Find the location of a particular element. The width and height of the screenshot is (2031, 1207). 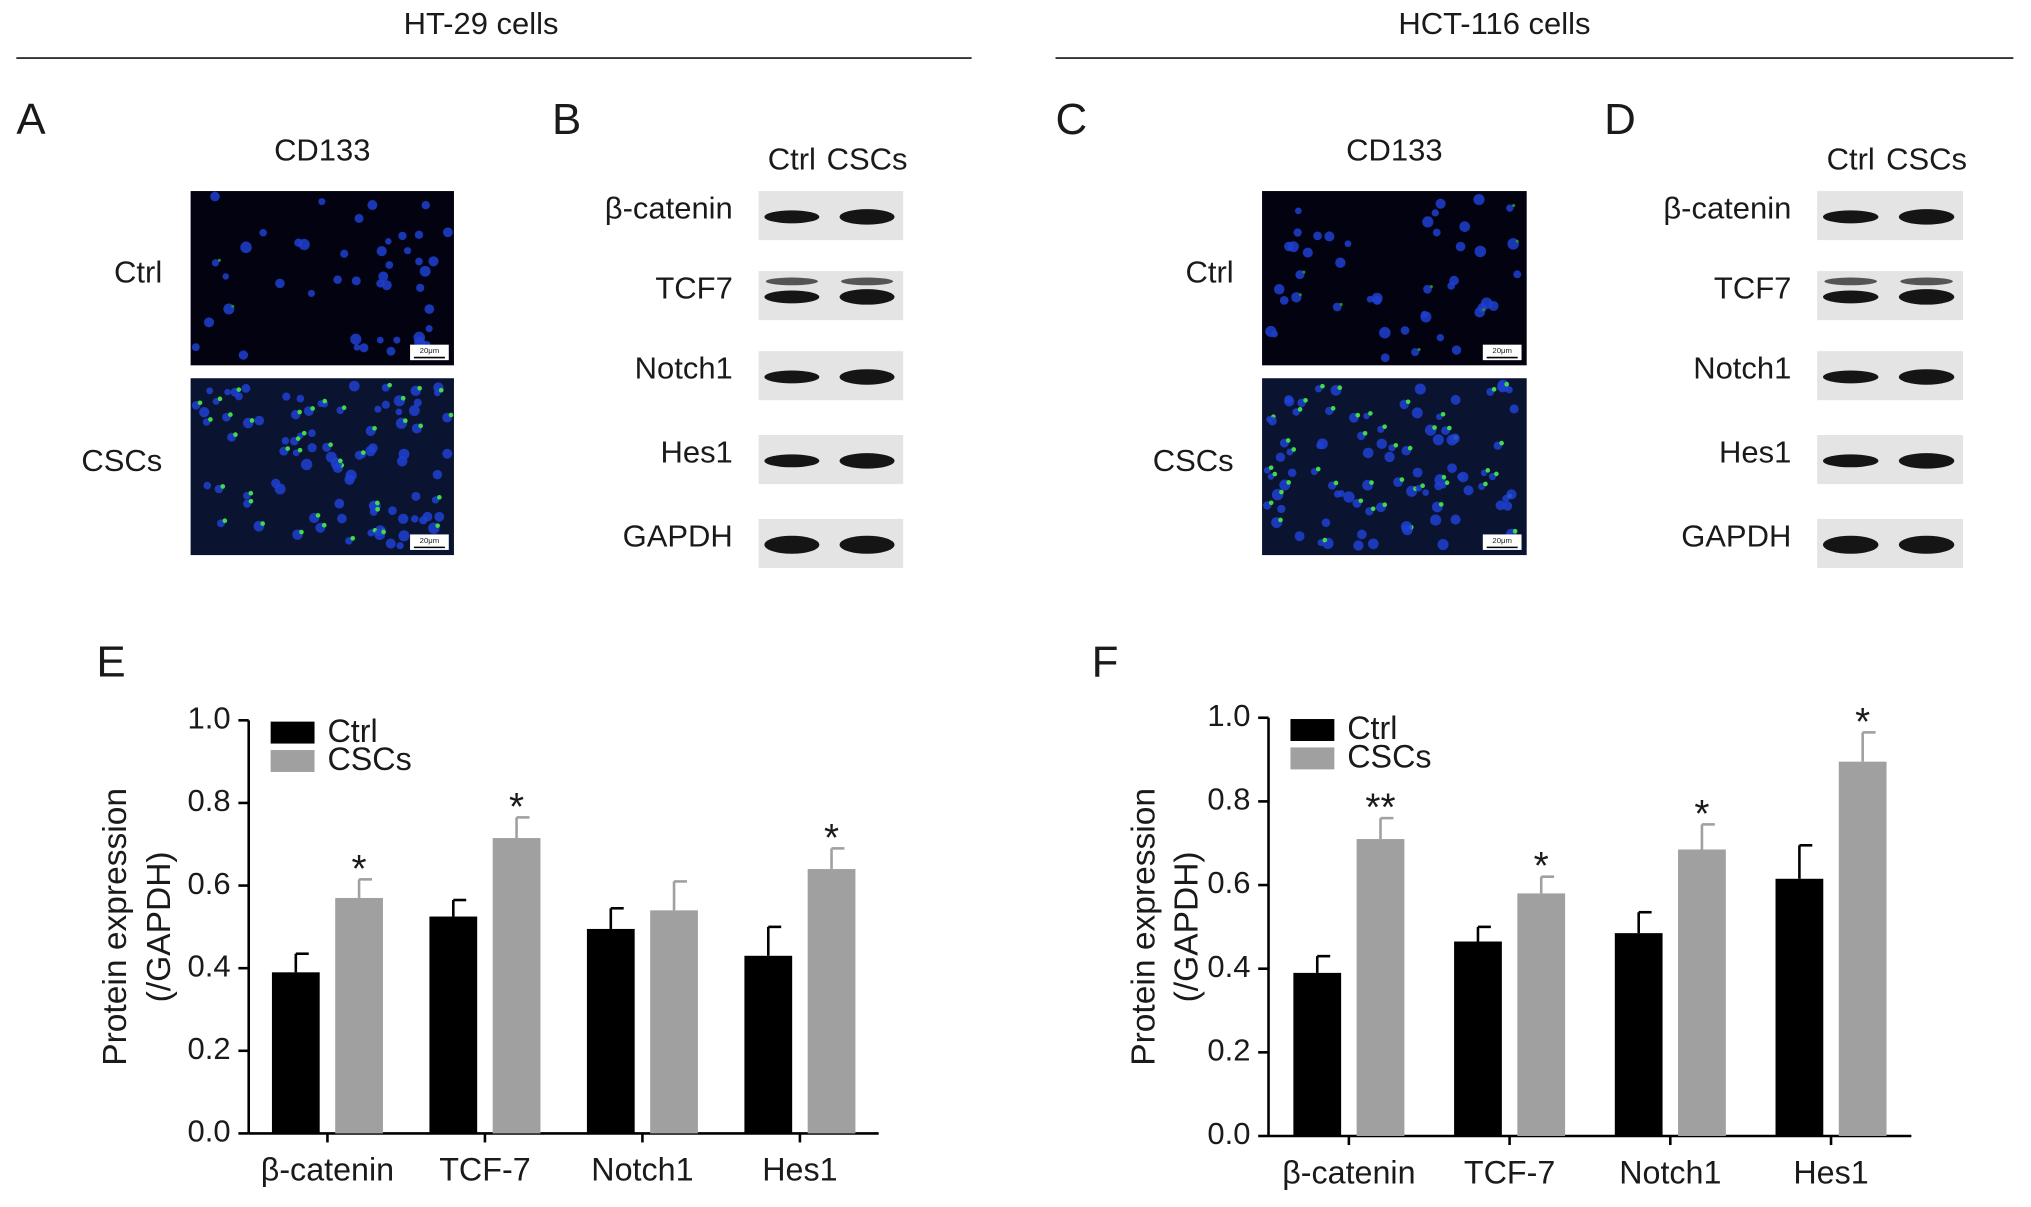

row-label: β-catenin is located at coordinates (1727, 208).